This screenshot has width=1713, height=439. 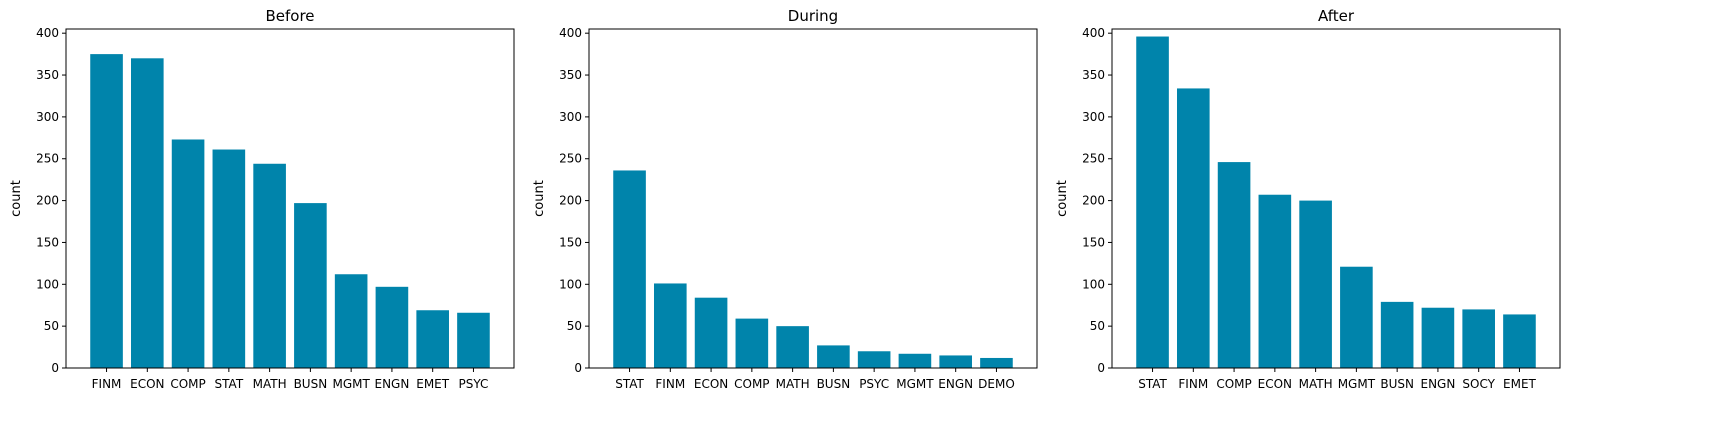 What do you see at coordinates (474, 384) in the screenshot?
I see `x-tick-label: PSYC` at bounding box center [474, 384].